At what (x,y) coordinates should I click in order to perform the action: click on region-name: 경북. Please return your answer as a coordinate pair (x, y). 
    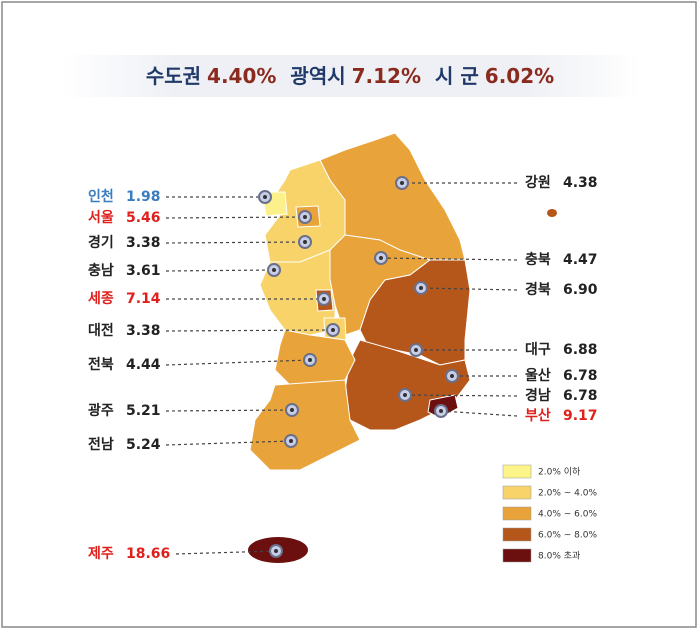
    Looking at the image, I should click on (538, 289).